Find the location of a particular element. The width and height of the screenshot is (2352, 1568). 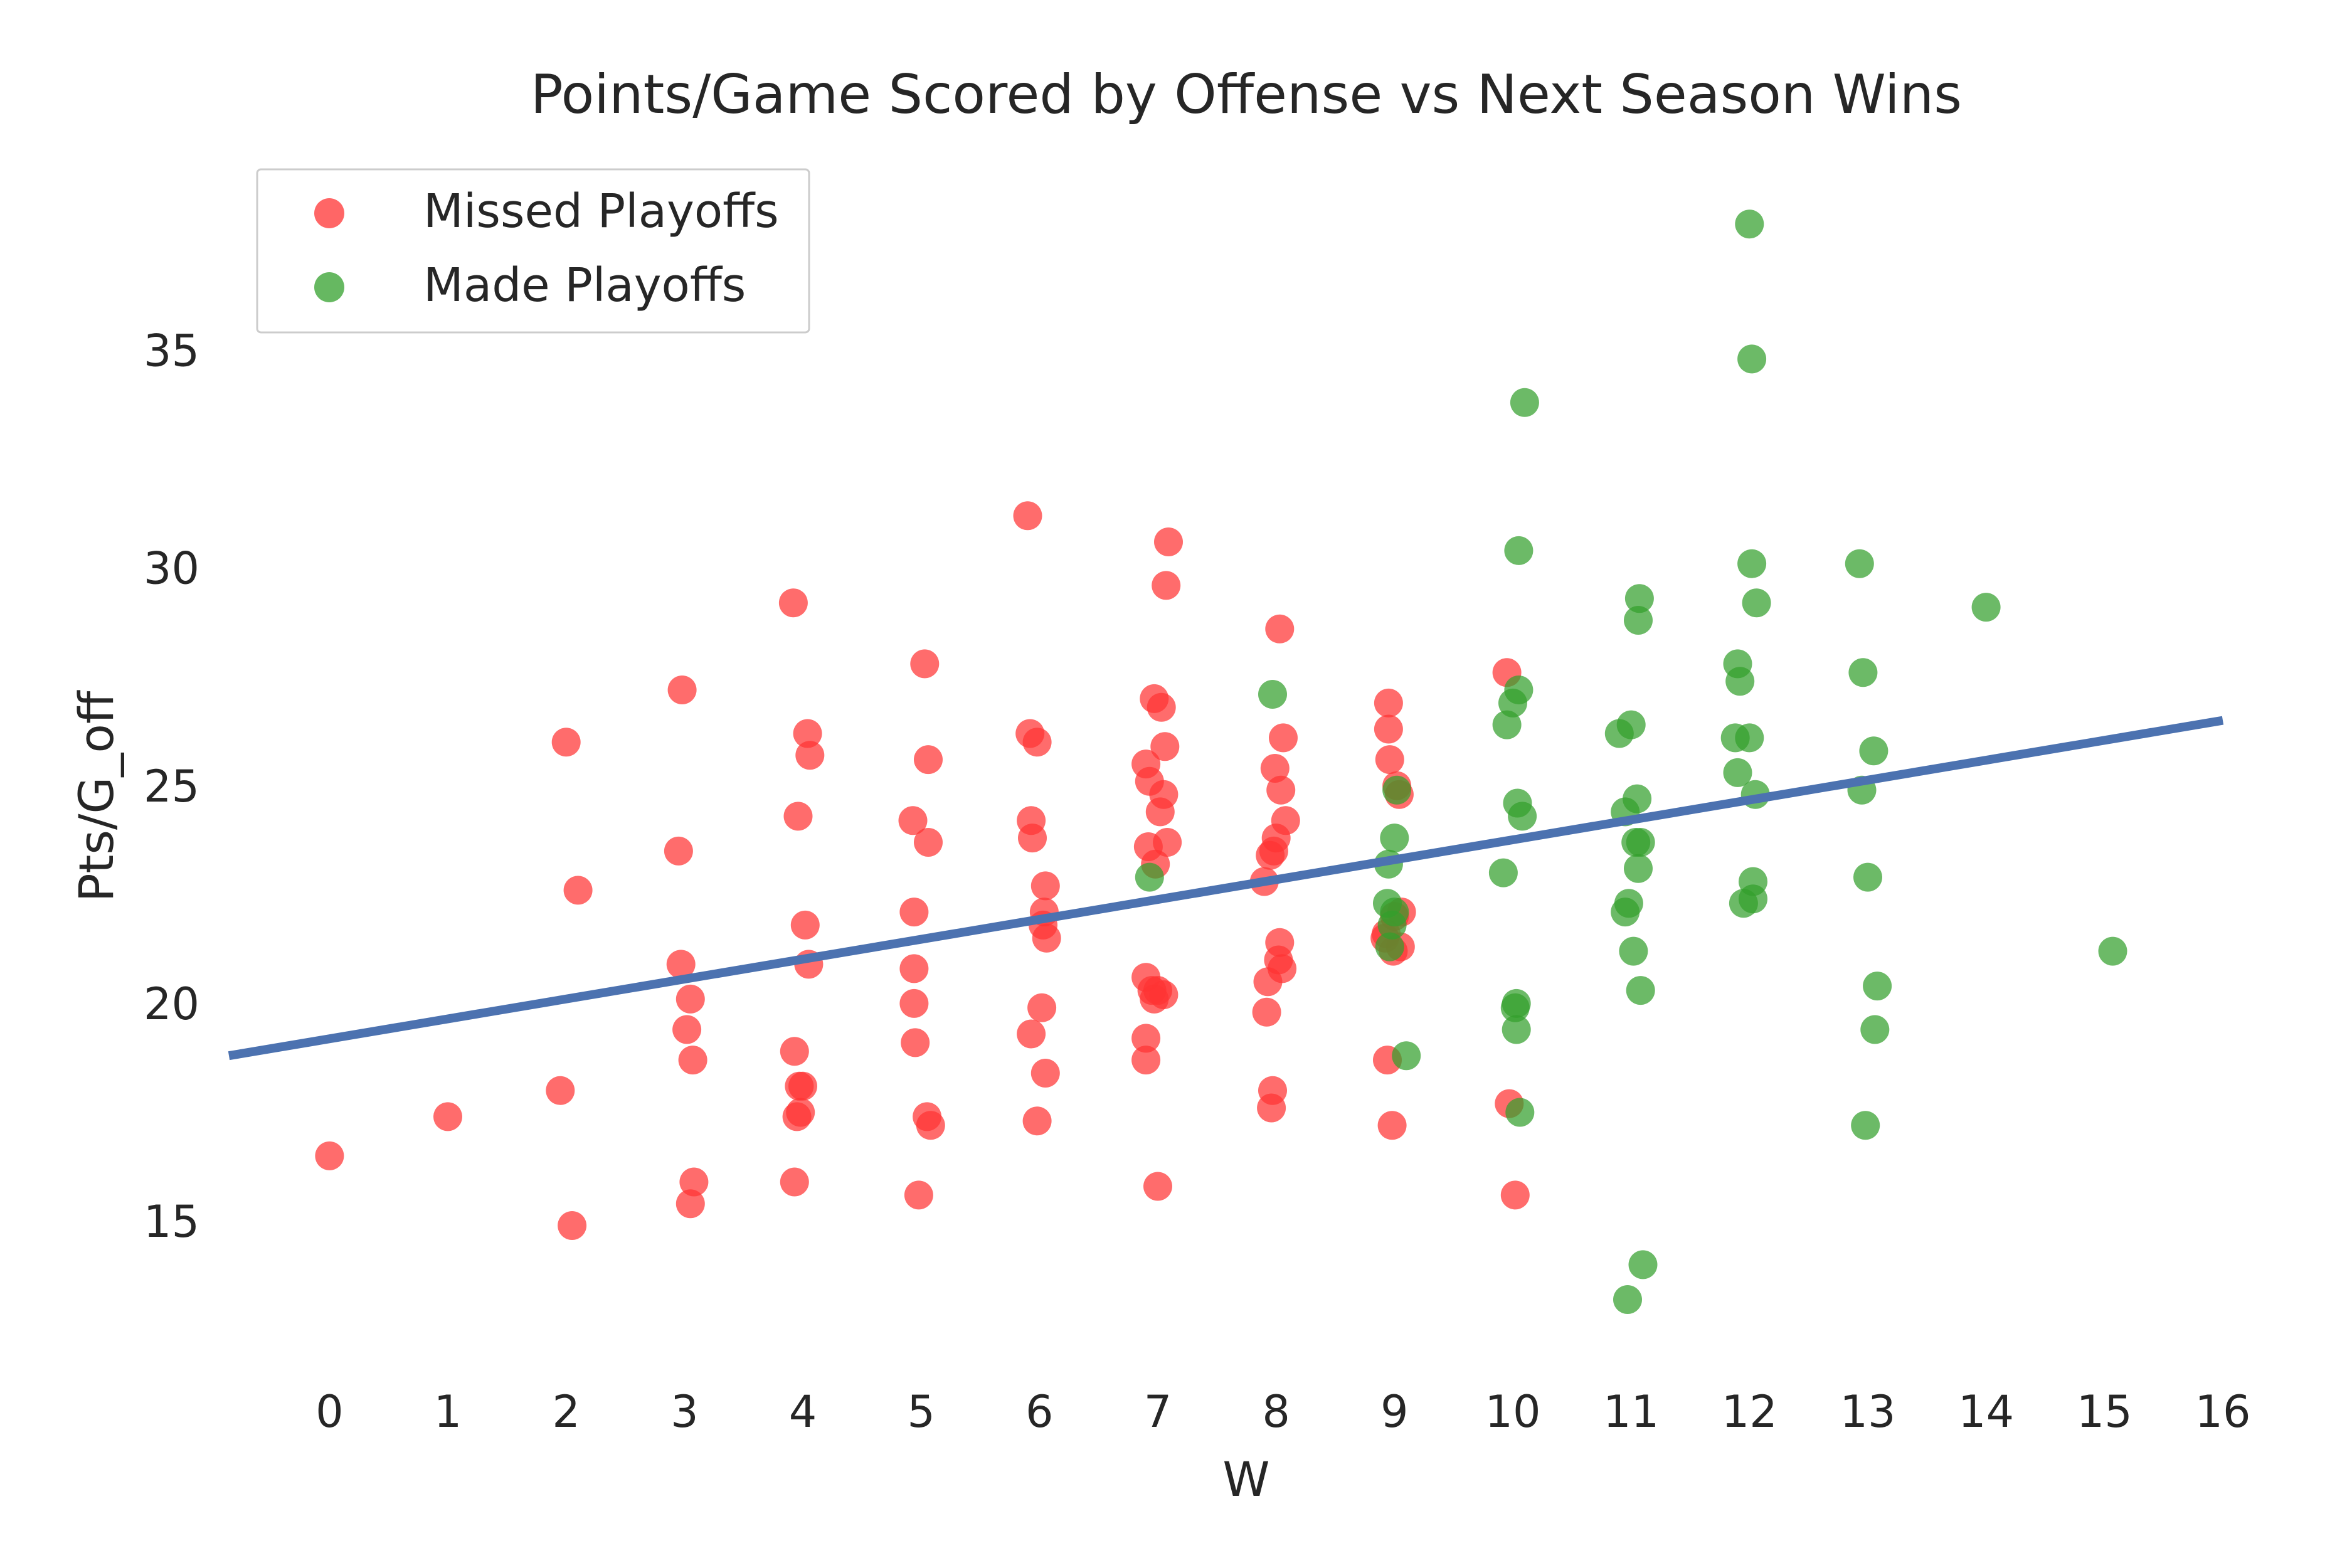

x-tick-label: 7 is located at coordinates (1158, 1412).